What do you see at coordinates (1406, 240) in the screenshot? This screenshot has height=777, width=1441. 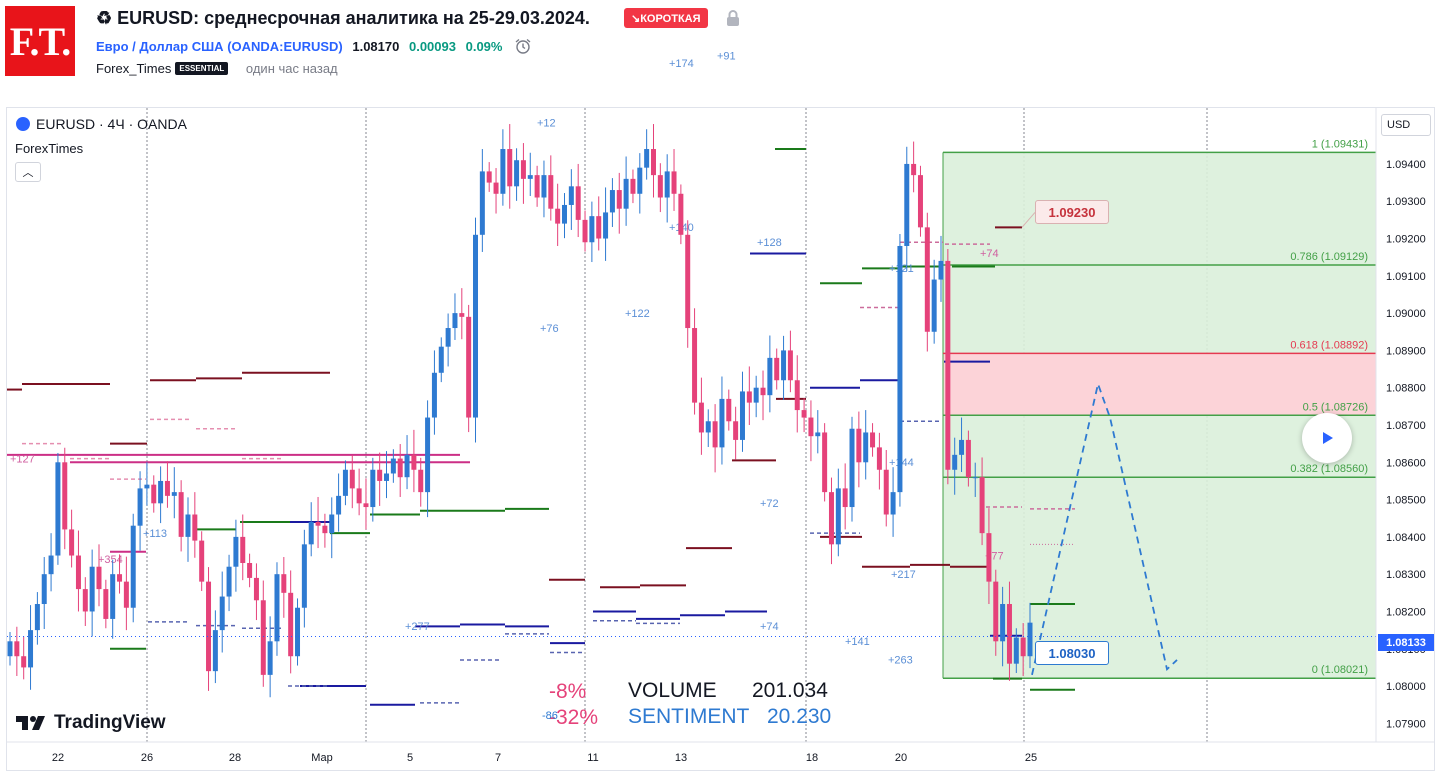 I see `y-axis-tick-label: 1.09200` at bounding box center [1406, 240].